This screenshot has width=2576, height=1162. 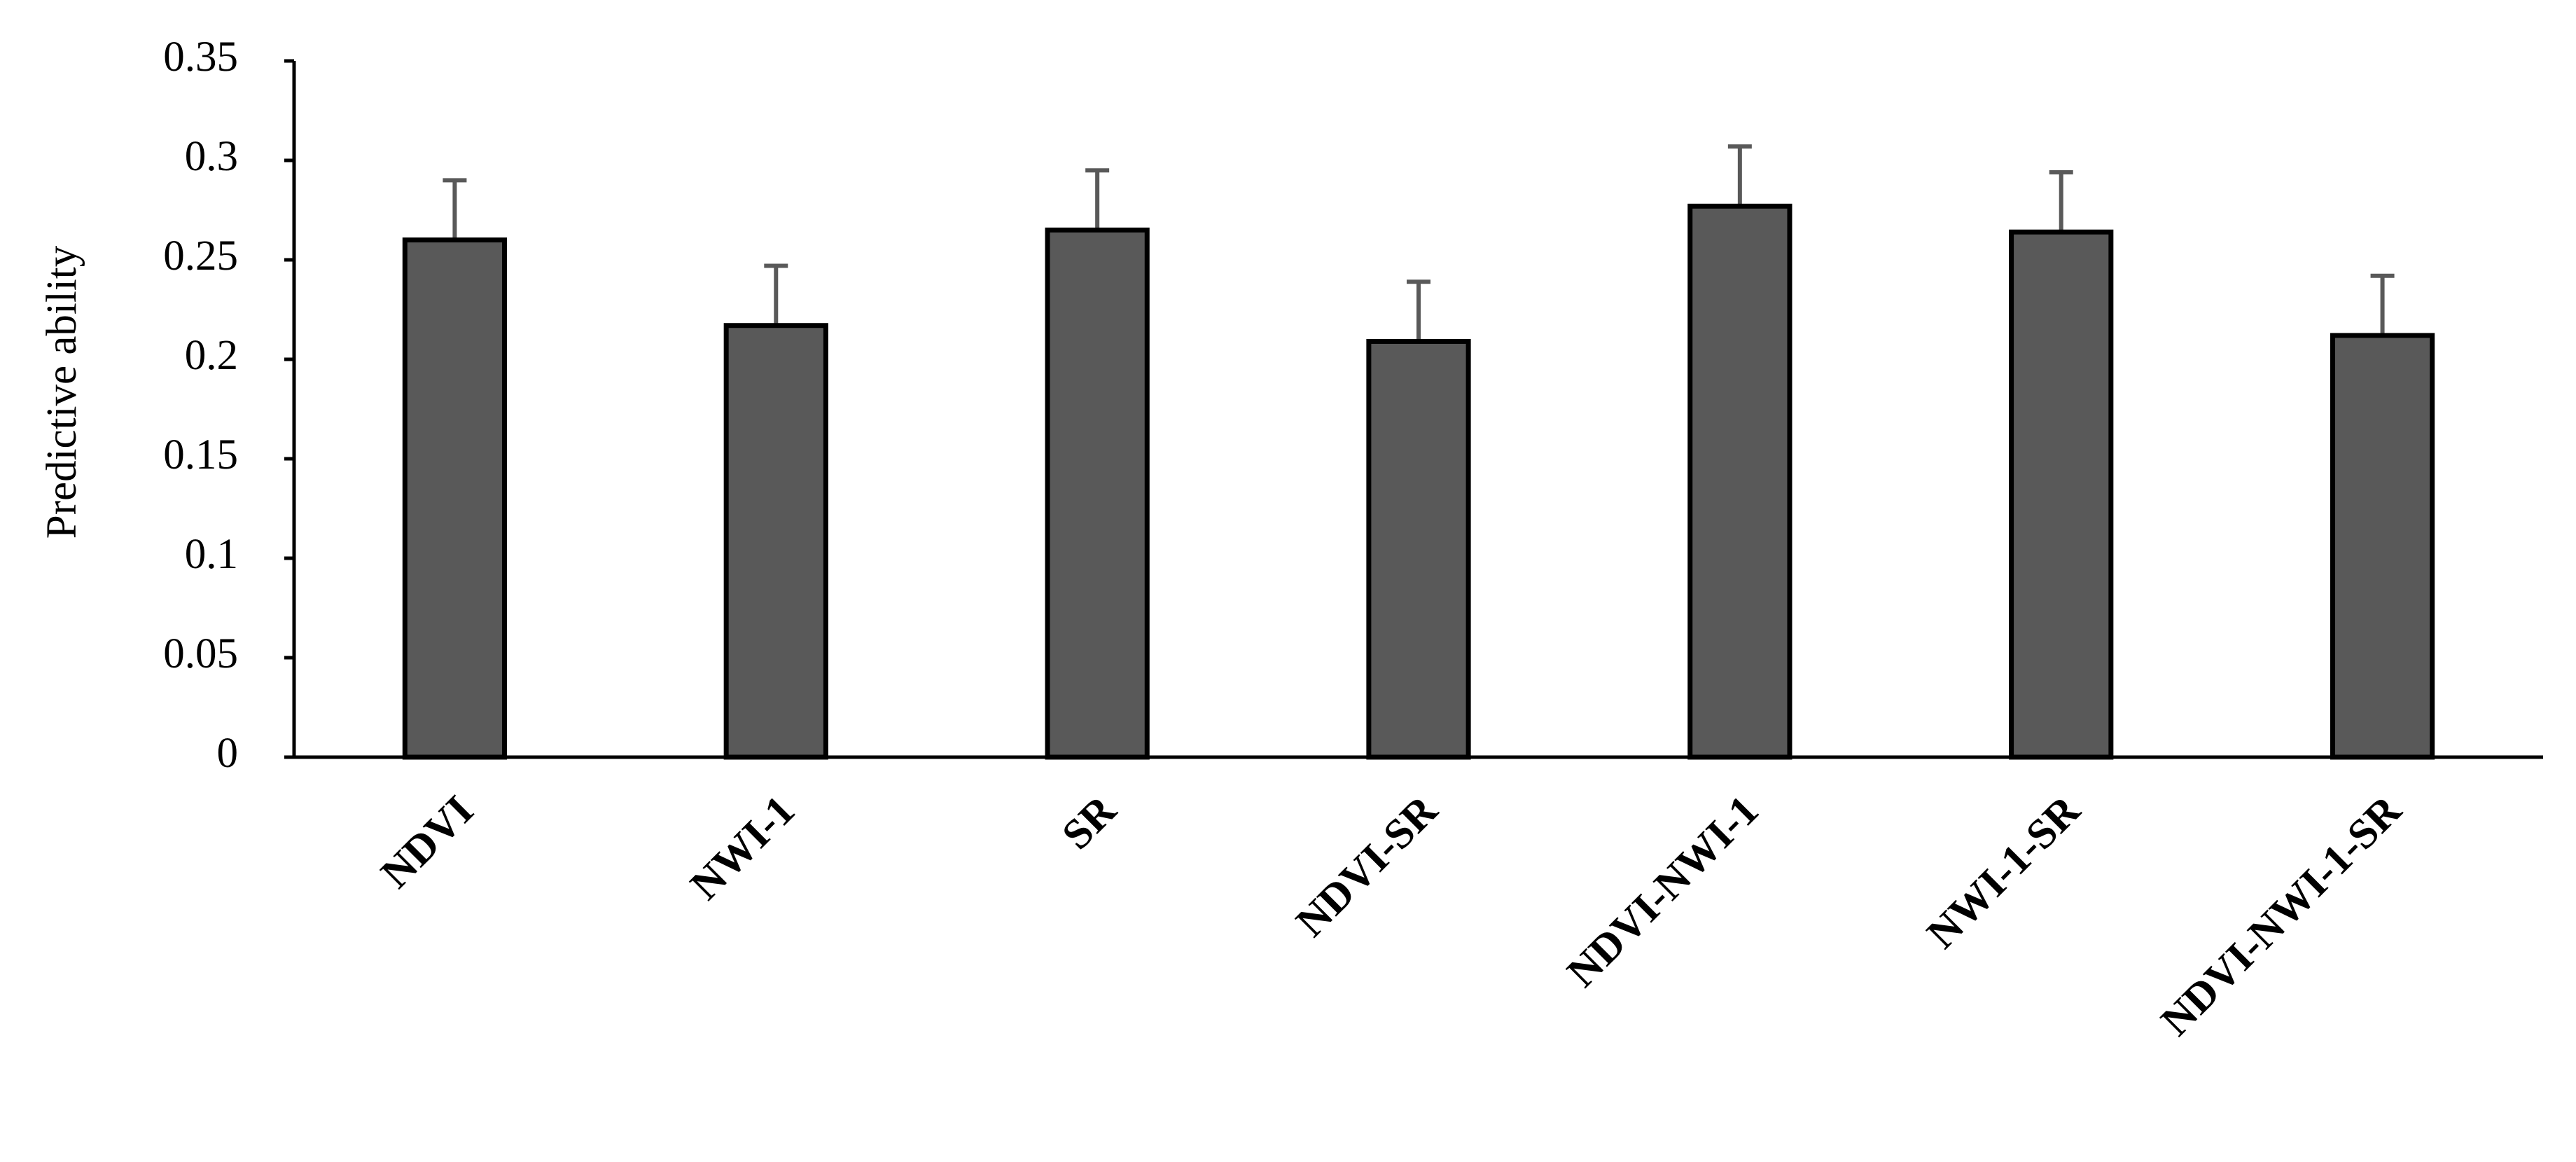 I want to click on x-tick-label: NDVI, so click(x=428, y=842).